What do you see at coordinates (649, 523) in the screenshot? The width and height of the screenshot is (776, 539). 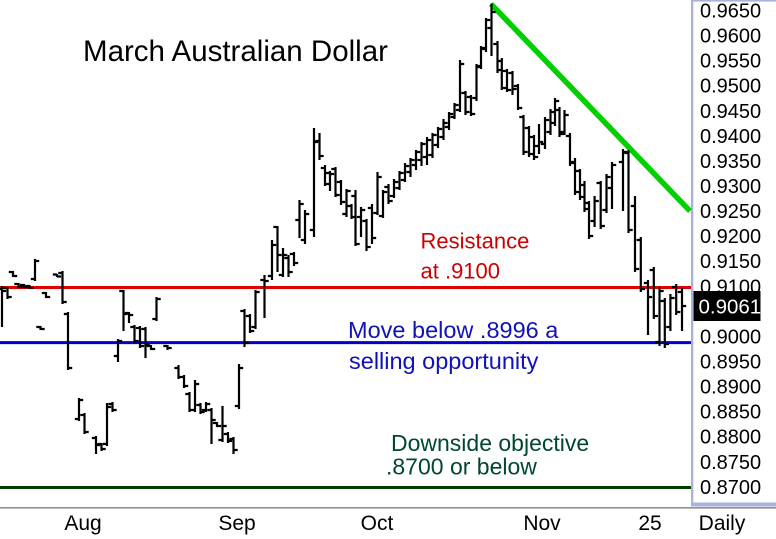 I see `svg-text: 25` at bounding box center [649, 523].